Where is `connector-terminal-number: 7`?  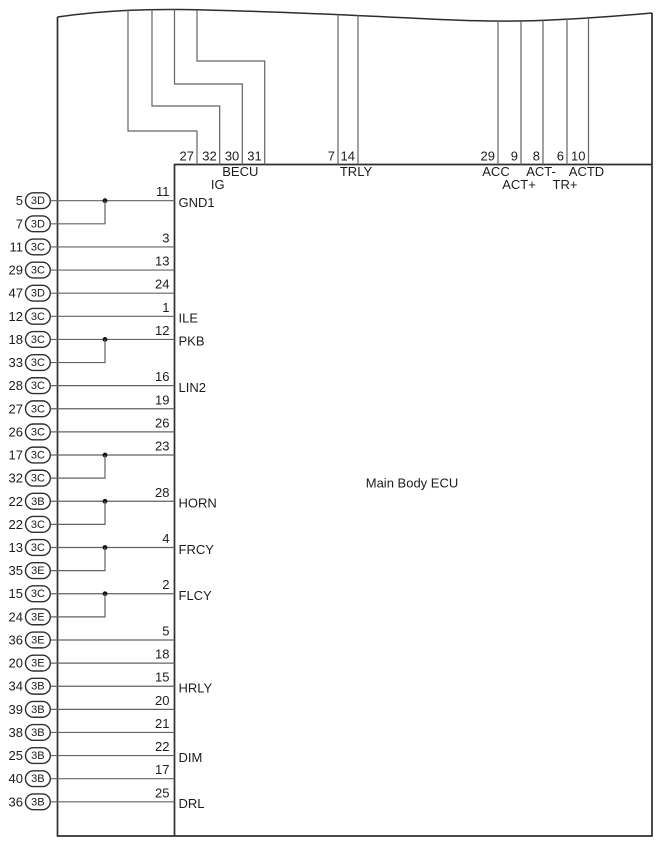 connector-terminal-number: 7 is located at coordinates (19, 223).